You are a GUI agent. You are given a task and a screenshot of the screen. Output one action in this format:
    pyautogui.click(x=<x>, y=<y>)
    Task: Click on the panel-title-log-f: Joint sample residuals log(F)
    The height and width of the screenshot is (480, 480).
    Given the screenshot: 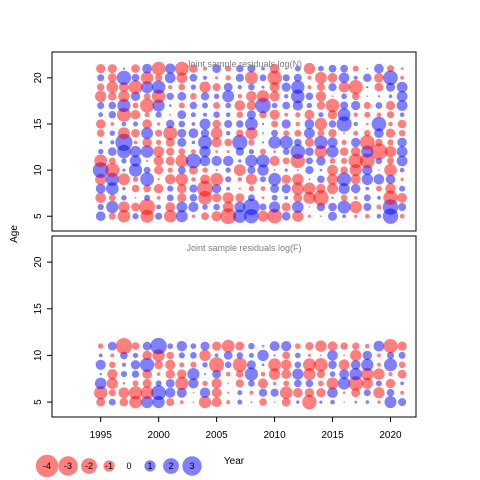 What is the action you would take?
    pyautogui.click(x=243, y=248)
    